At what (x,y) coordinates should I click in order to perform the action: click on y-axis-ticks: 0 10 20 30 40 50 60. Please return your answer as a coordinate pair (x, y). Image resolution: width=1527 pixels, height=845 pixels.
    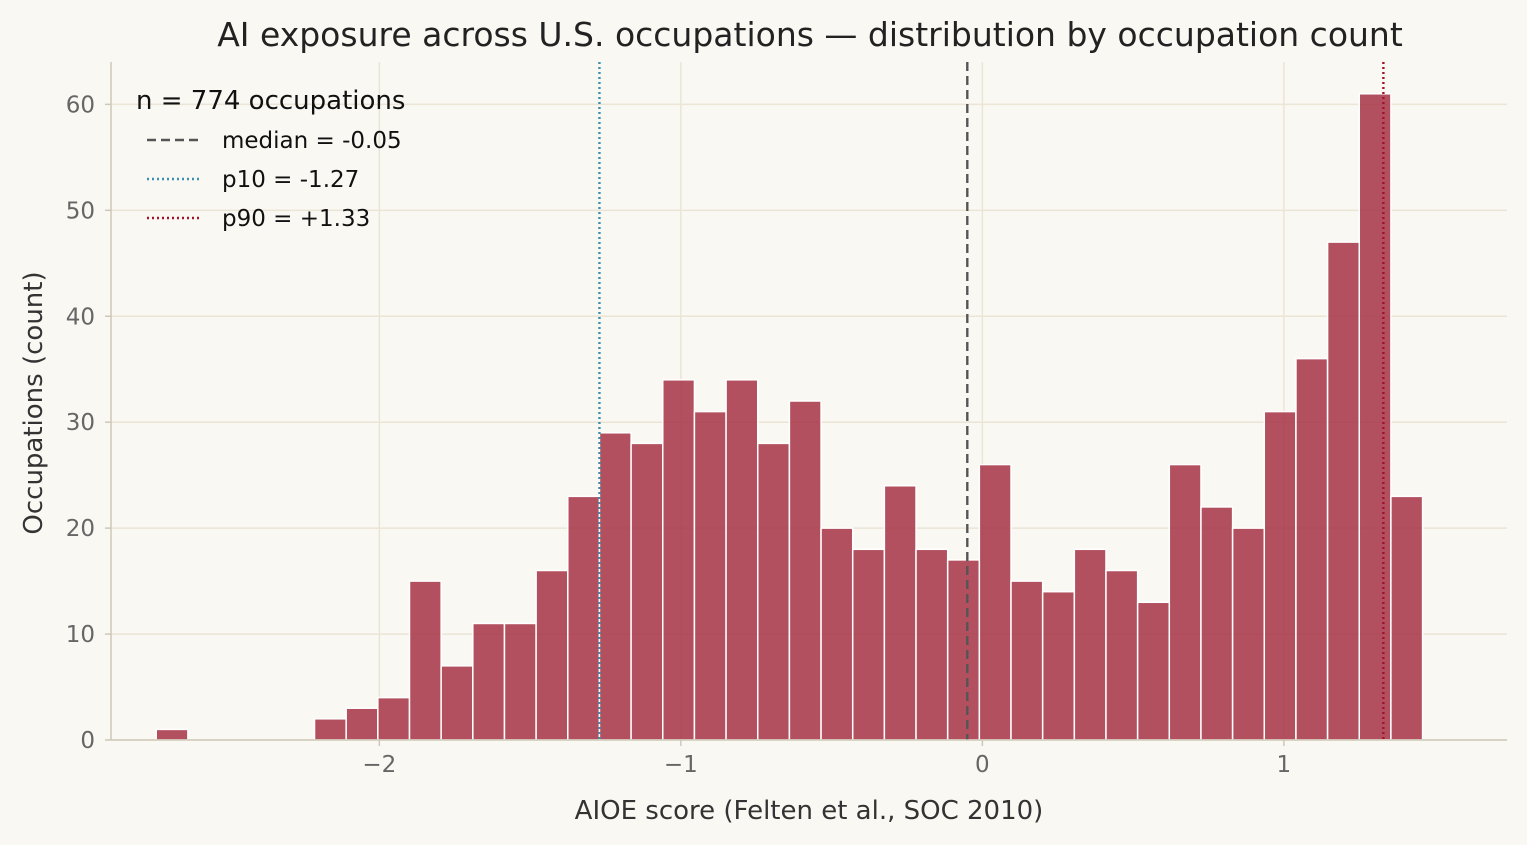
    Looking at the image, I should click on (88, 423).